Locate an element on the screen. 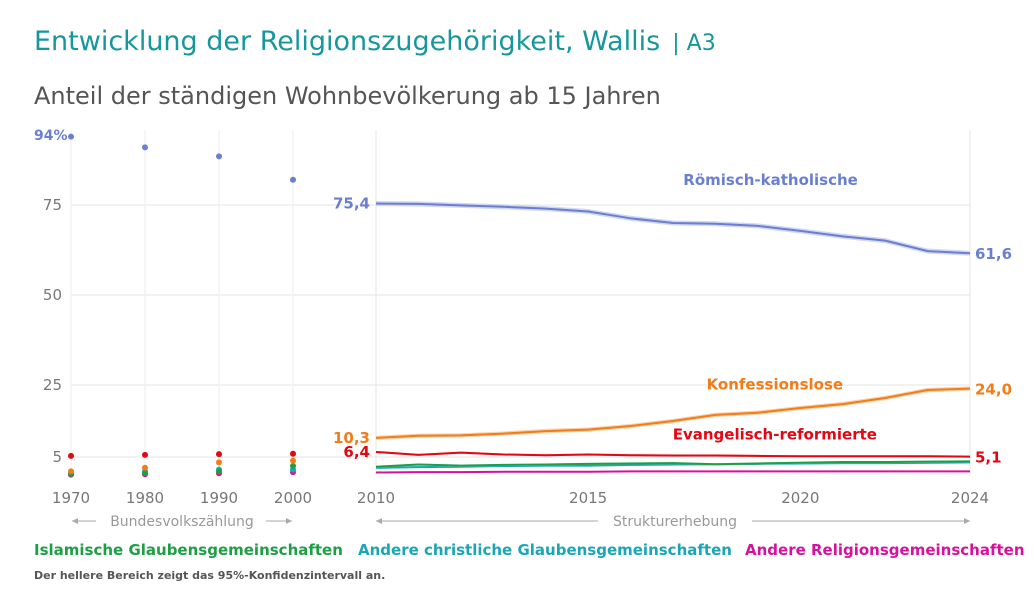 The height and width of the screenshot is (603, 1034). x-tick-label-1990: 1990 is located at coordinates (219, 498).